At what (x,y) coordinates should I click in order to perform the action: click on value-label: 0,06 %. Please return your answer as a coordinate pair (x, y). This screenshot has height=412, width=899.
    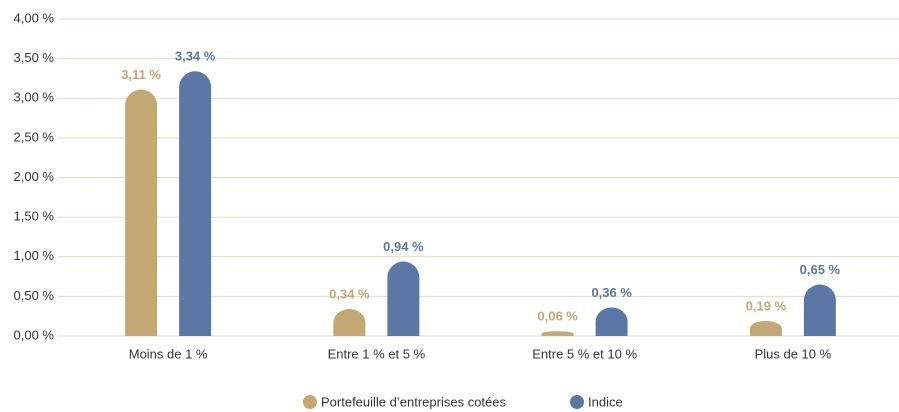
    Looking at the image, I should click on (557, 316).